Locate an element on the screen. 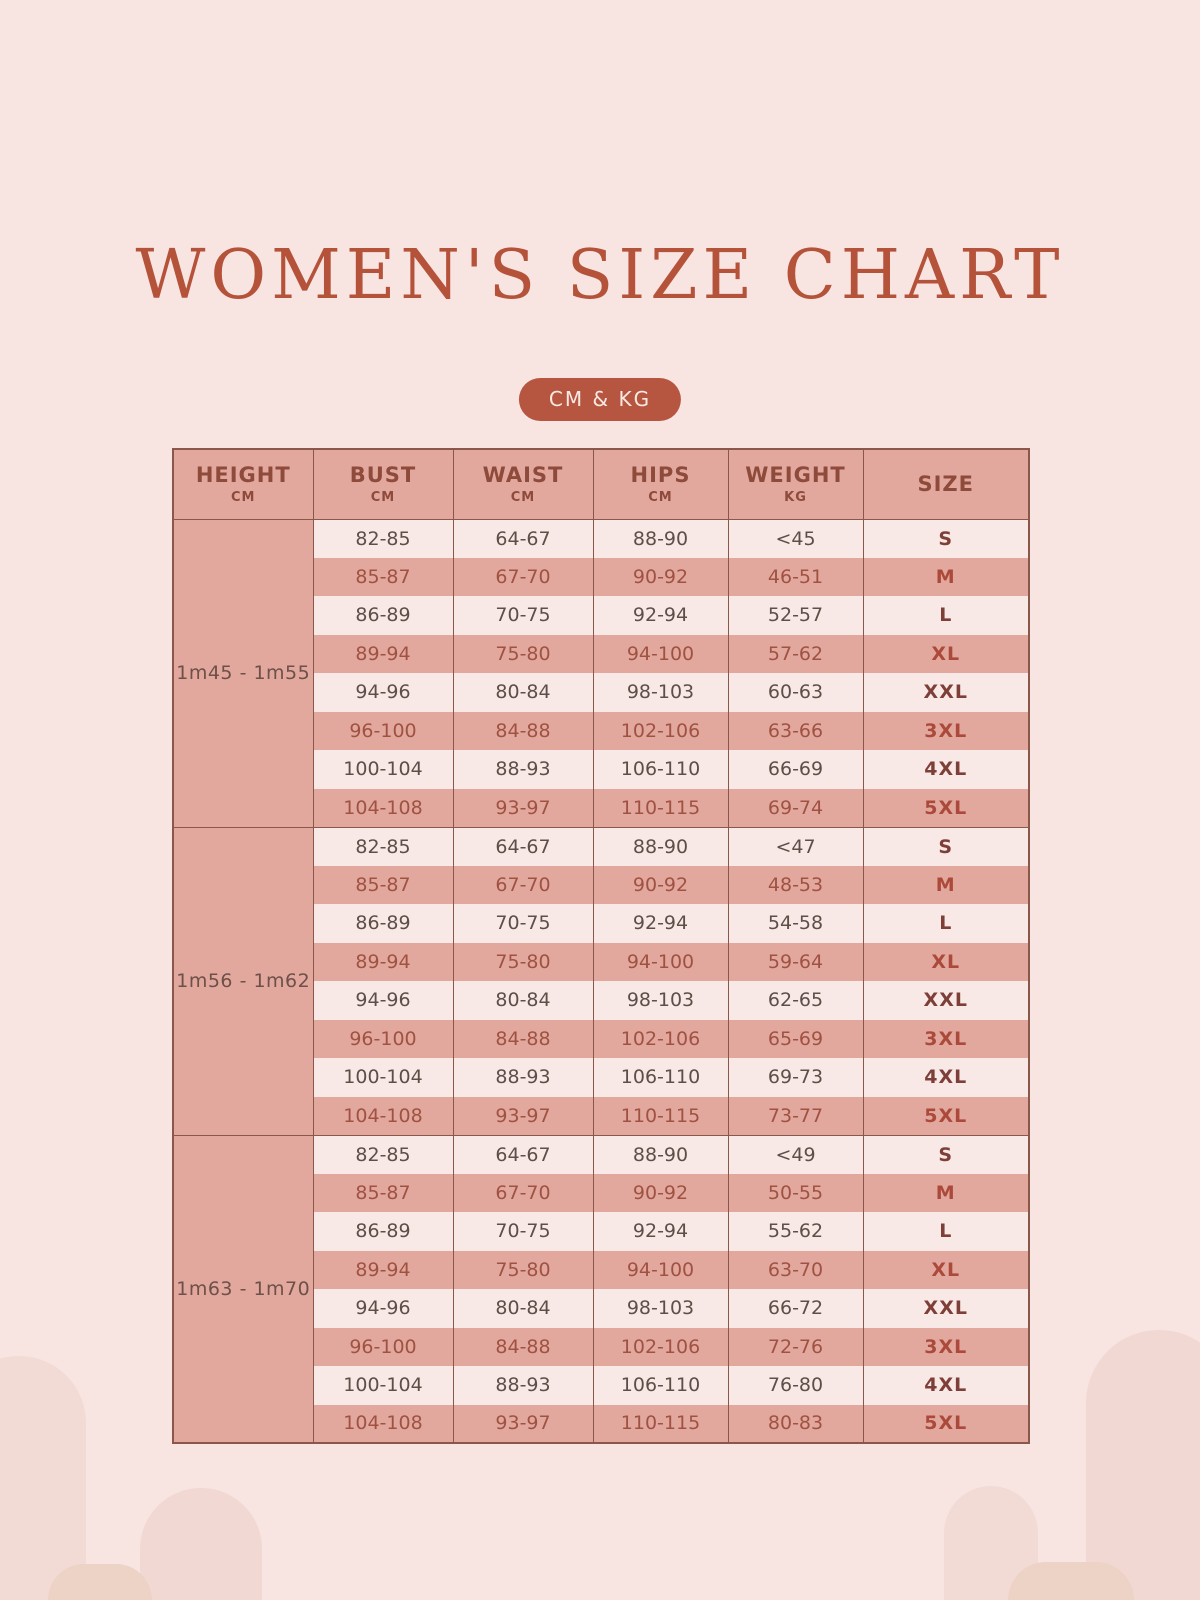 The image size is (1200, 1600). weight-value: <49 is located at coordinates (795, 1154).